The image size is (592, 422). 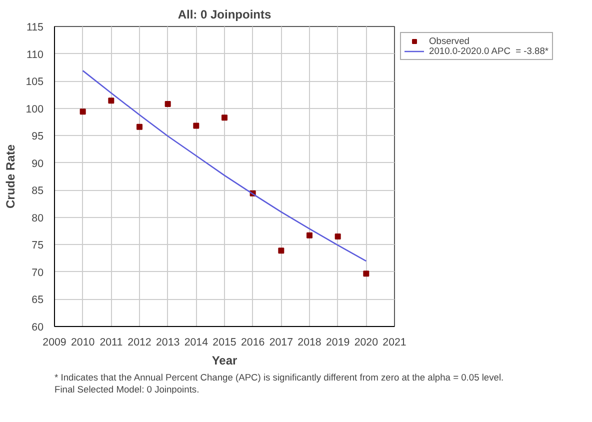 What do you see at coordinates (38, 246) in the screenshot?
I see `y-tick-label: 75` at bounding box center [38, 246].